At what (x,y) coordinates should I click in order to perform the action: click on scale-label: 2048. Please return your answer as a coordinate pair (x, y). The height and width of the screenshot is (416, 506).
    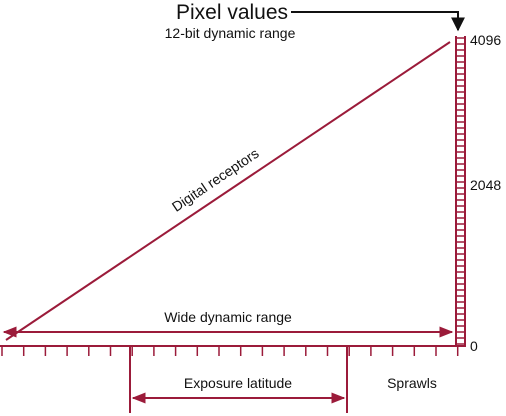
    Looking at the image, I should click on (485, 185).